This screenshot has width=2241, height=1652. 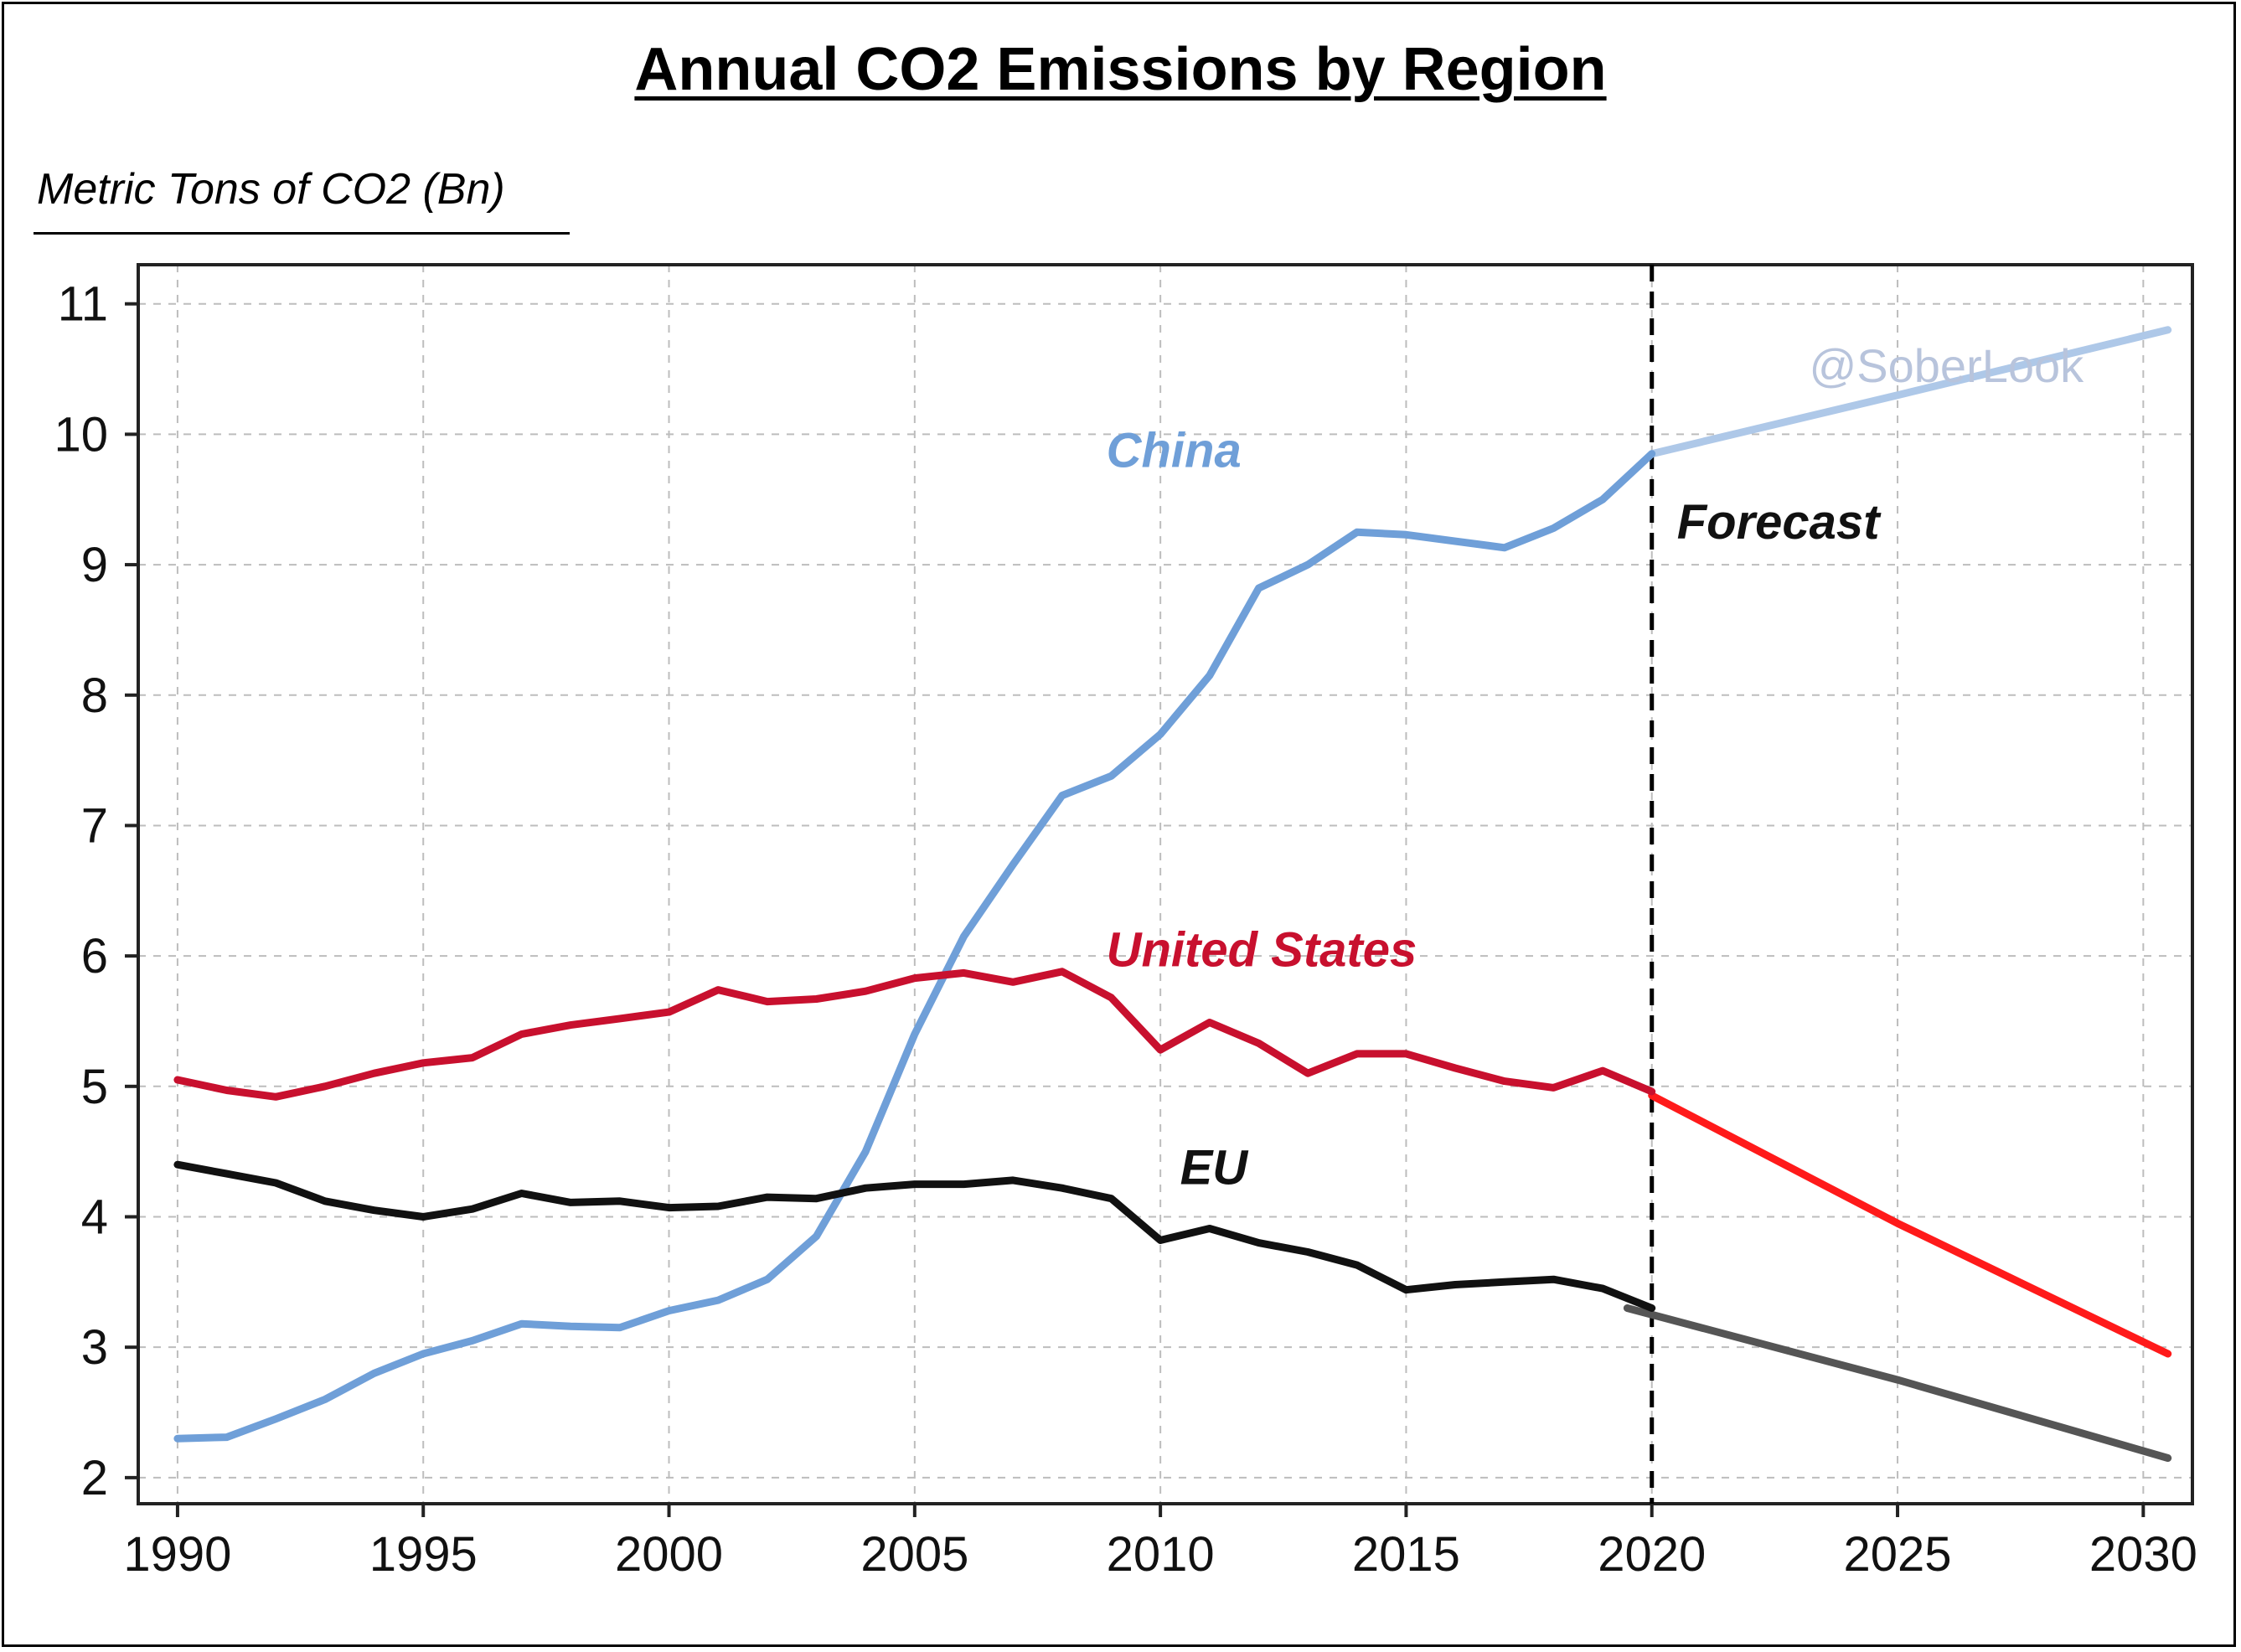 What do you see at coordinates (1406, 1554) in the screenshot?
I see `x-tick-label: 2015` at bounding box center [1406, 1554].